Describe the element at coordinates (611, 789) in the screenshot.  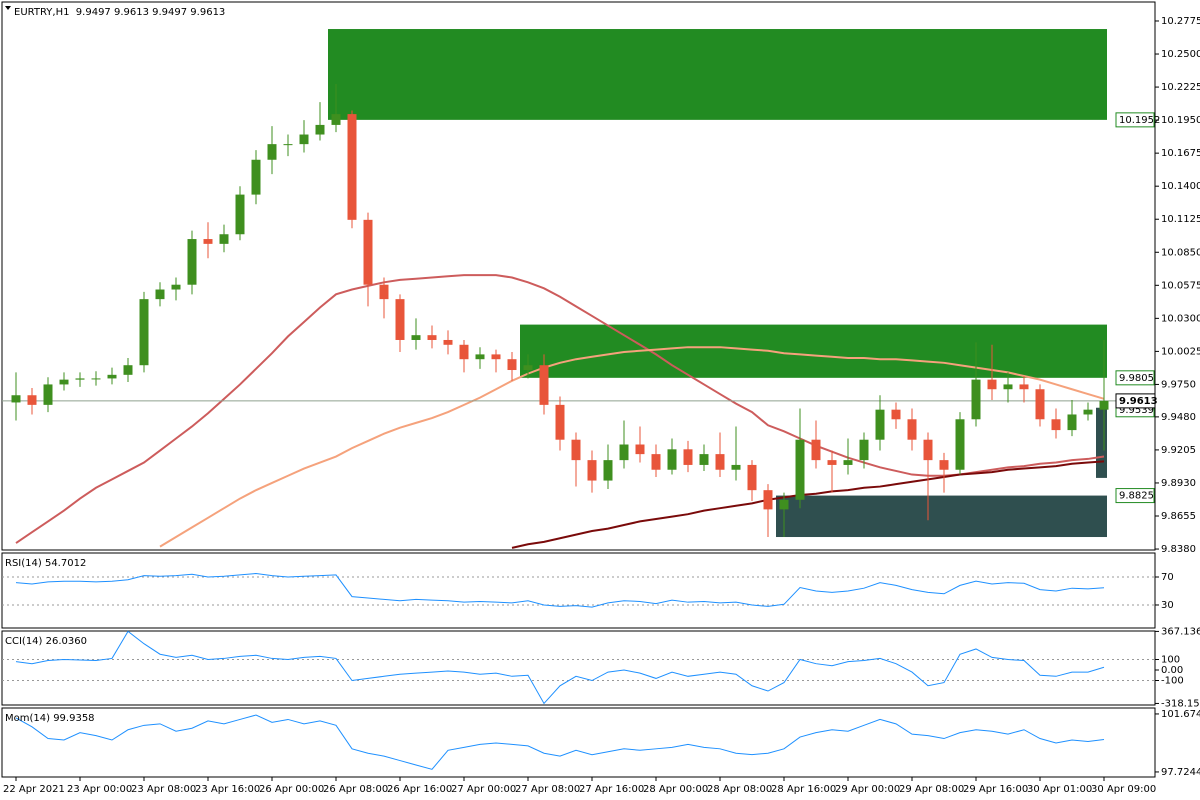
I see `x-tick-label: 27 Apr 16:00` at that location.